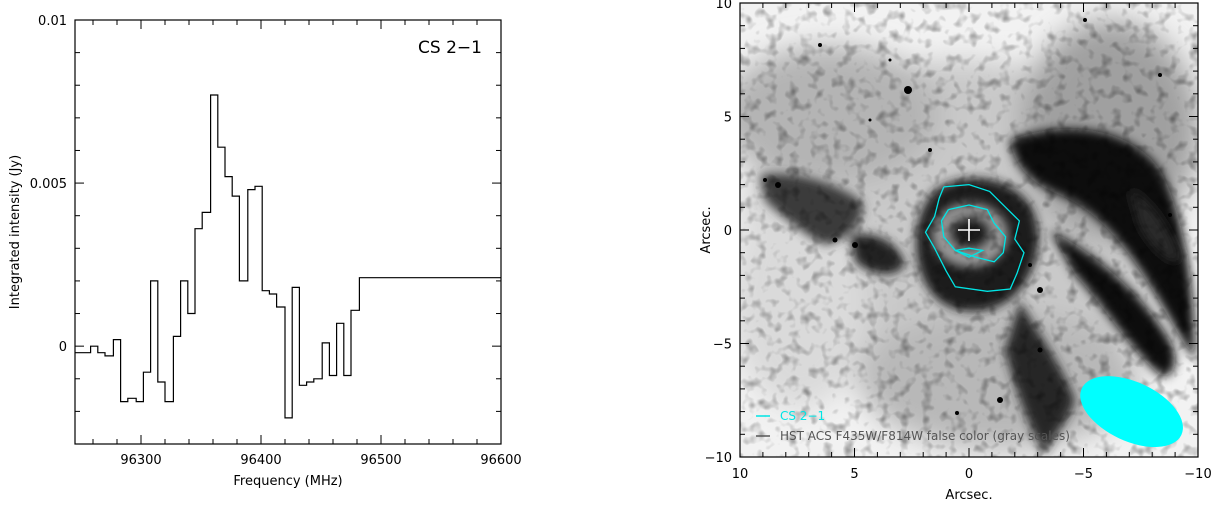  What do you see at coordinates (63, 347) in the screenshot?
I see `spectrum-y-tick-label: 0` at bounding box center [63, 347].